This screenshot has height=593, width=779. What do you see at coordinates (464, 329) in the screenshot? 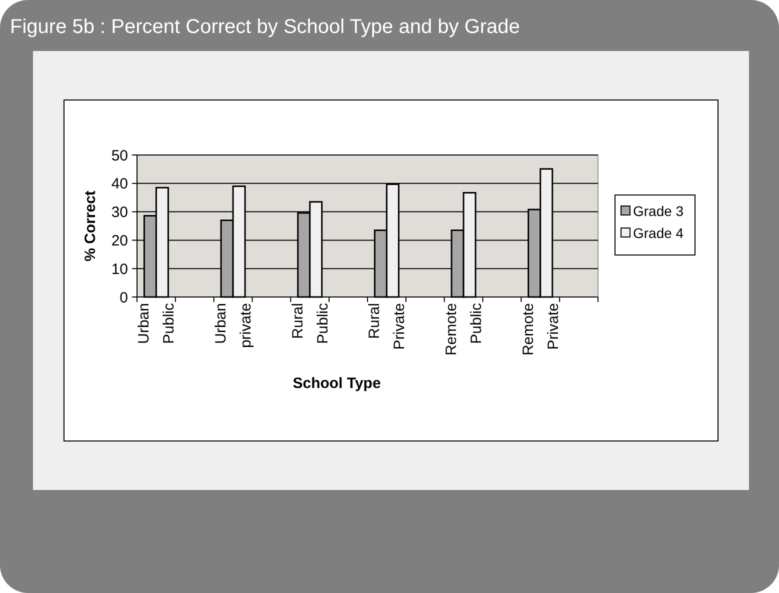
I see `x-tick-label: Remote Public` at bounding box center [464, 329].